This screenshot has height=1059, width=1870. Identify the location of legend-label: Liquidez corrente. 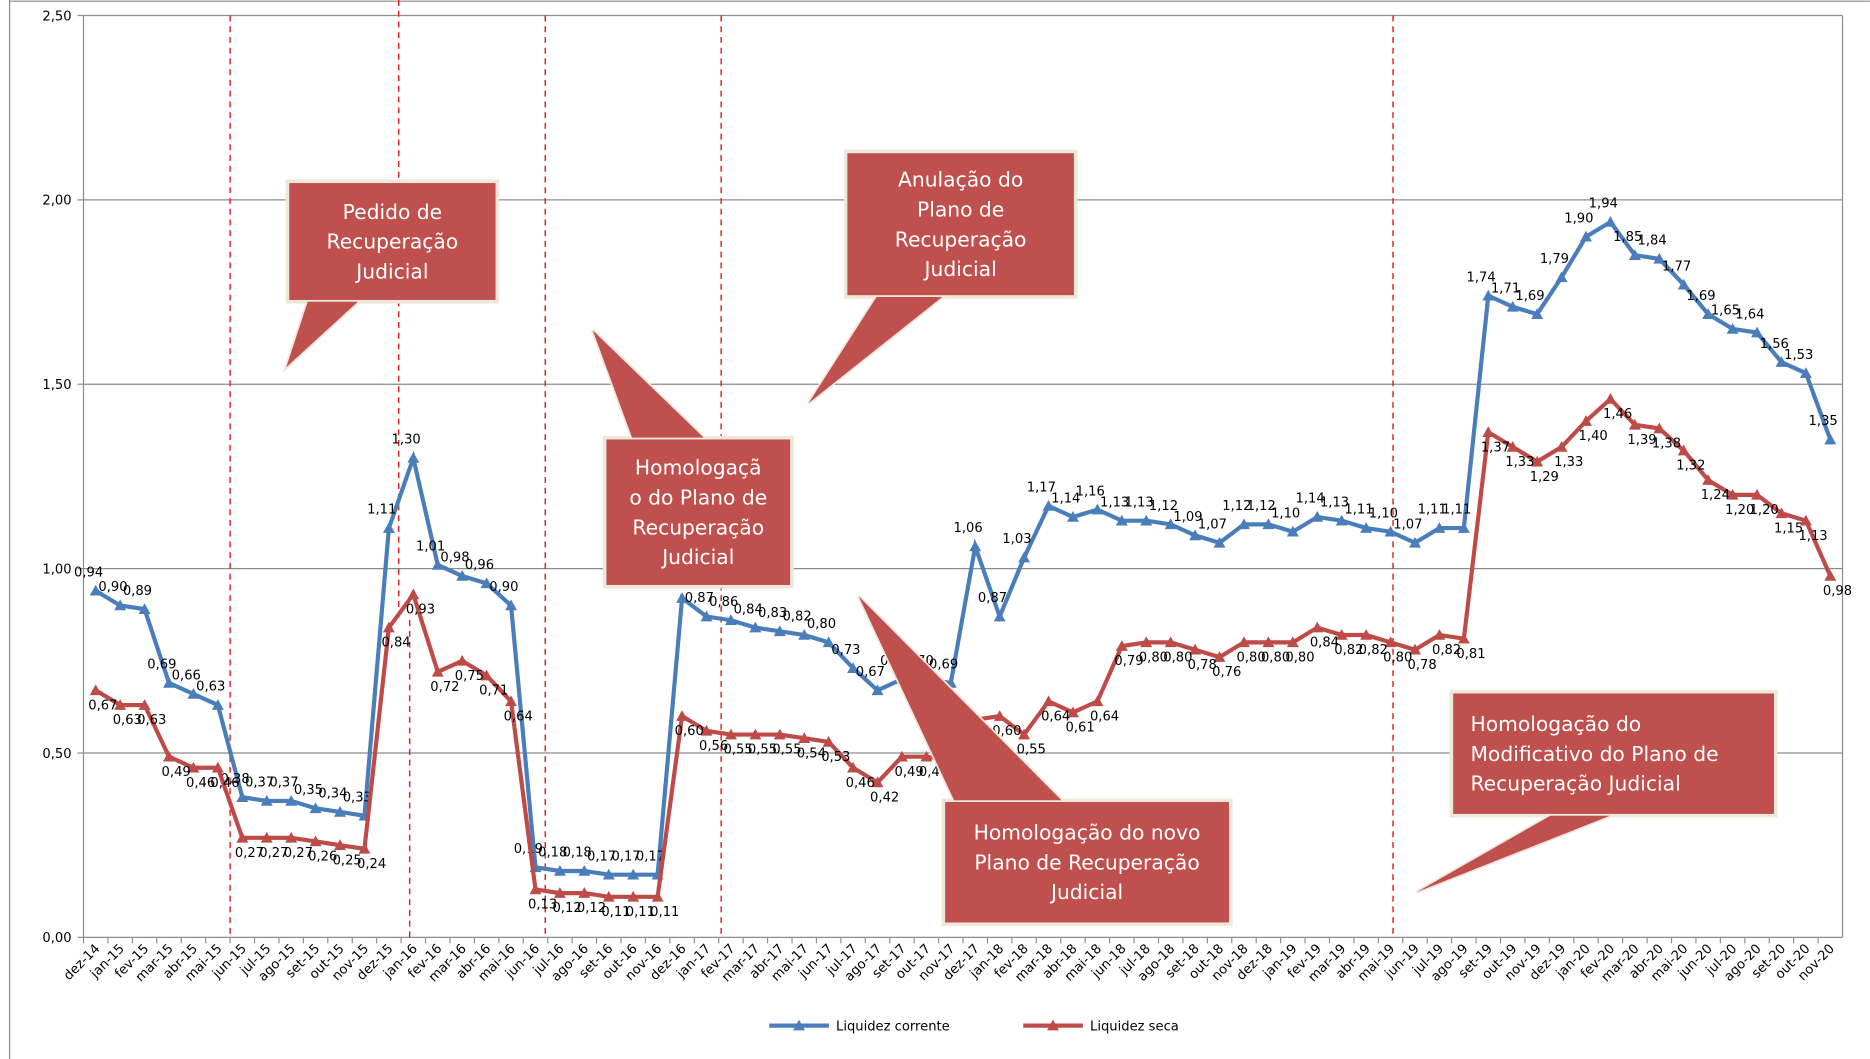
(893, 1026).